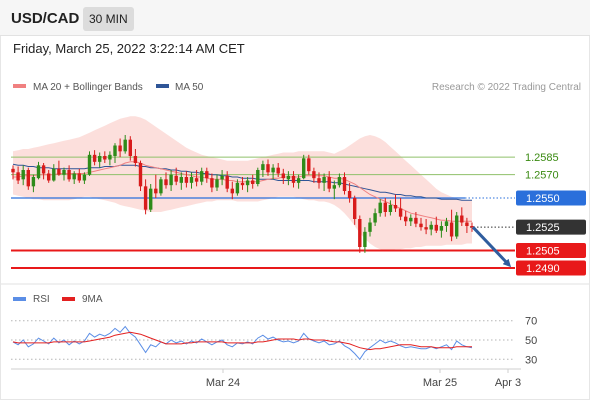  I want to click on pivot-label: 1.2550, so click(543, 199).